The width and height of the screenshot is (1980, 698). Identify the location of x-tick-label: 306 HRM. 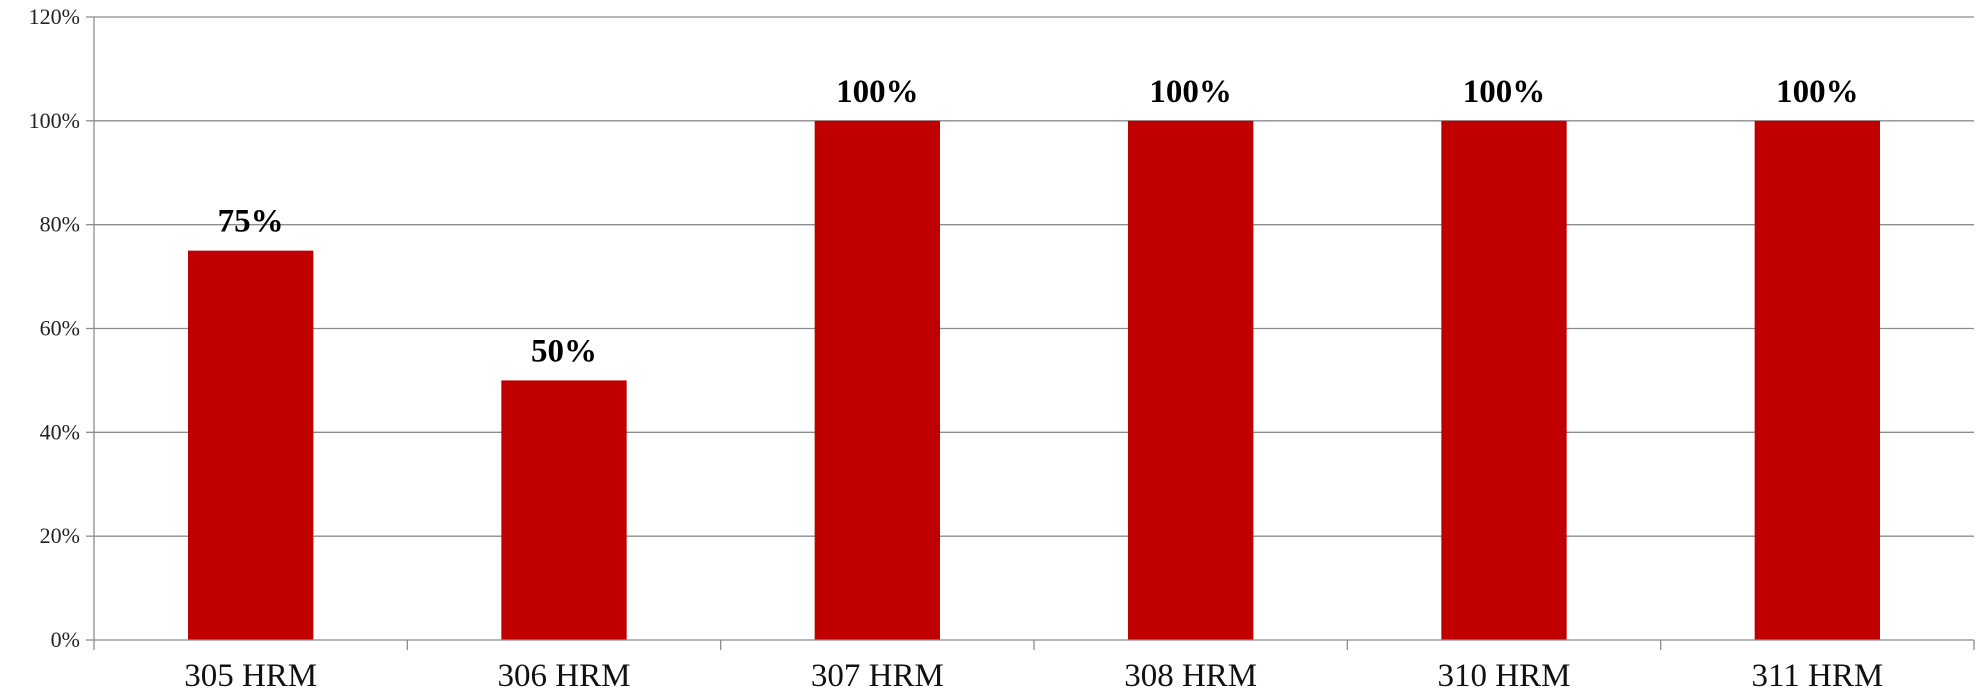
(564, 676).